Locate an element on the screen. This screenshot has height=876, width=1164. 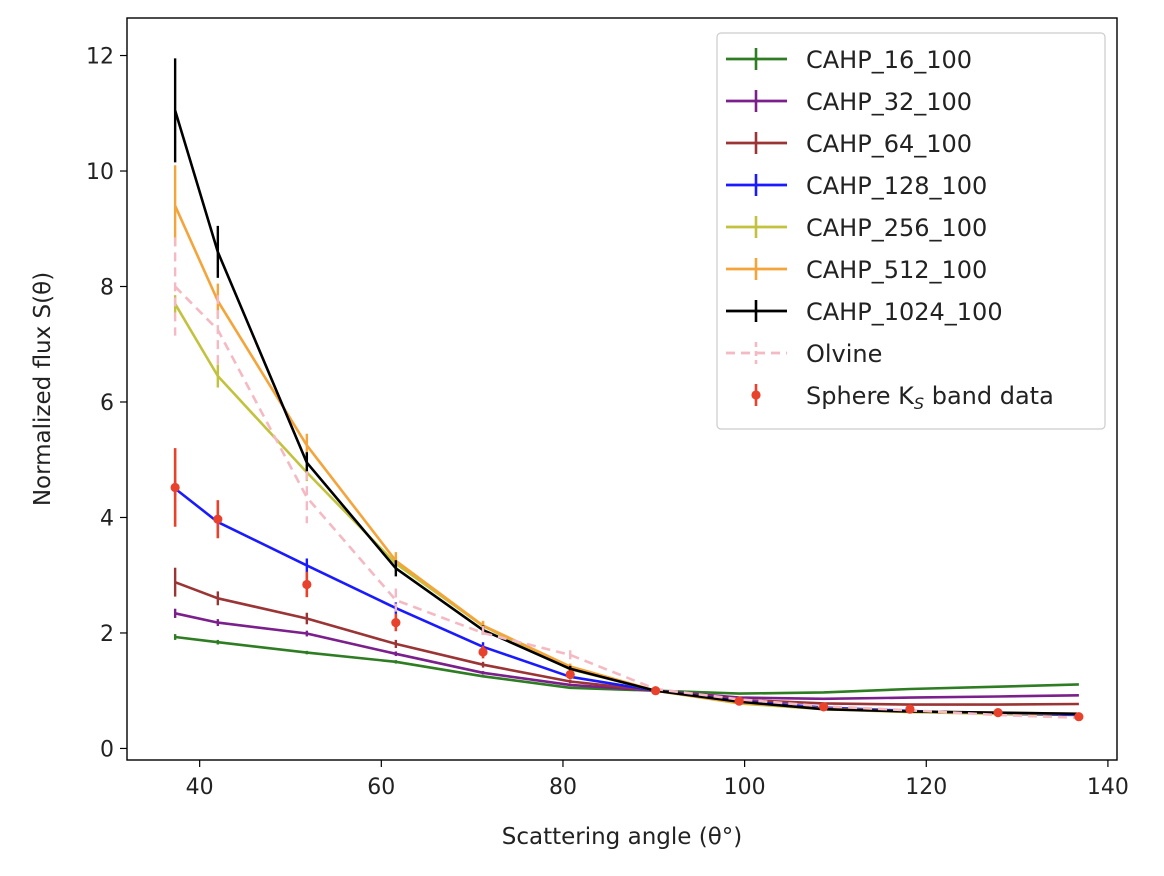
x-tick-label: 80 is located at coordinates (563, 787).